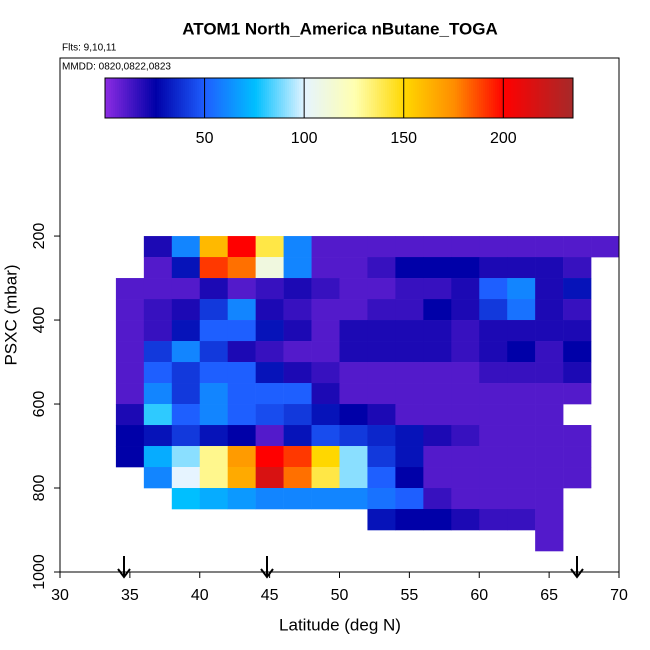 The image size is (650, 650). What do you see at coordinates (340, 28) in the screenshot?
I see `chart-title: ATOM1 North_America nButane_TOGA` at bounding box center [340, 28].